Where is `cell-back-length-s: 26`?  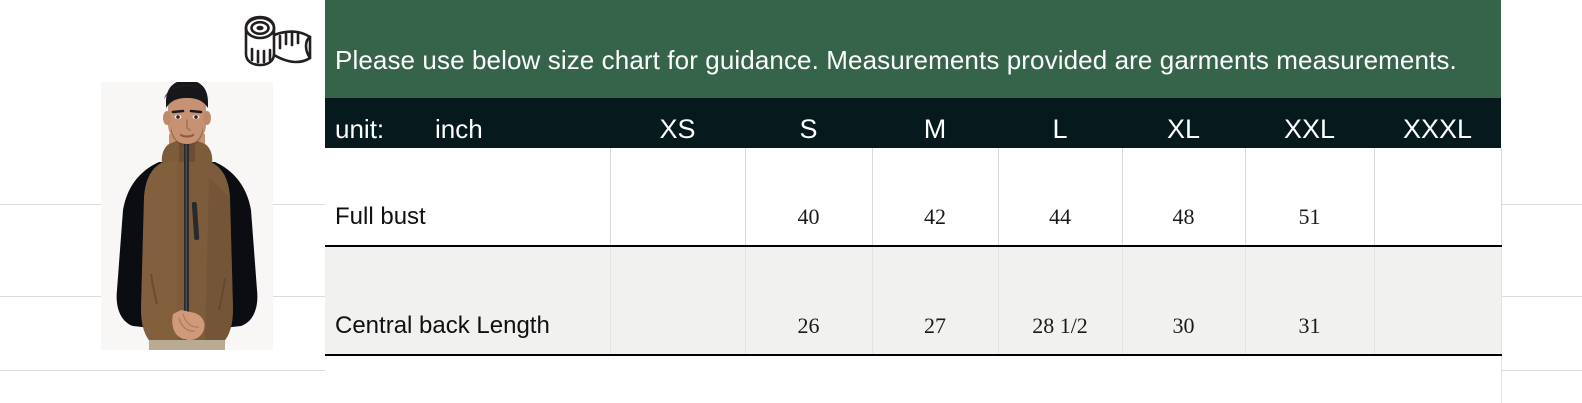 cell-back-length-s: 26 is located at coordinates (808, 301).